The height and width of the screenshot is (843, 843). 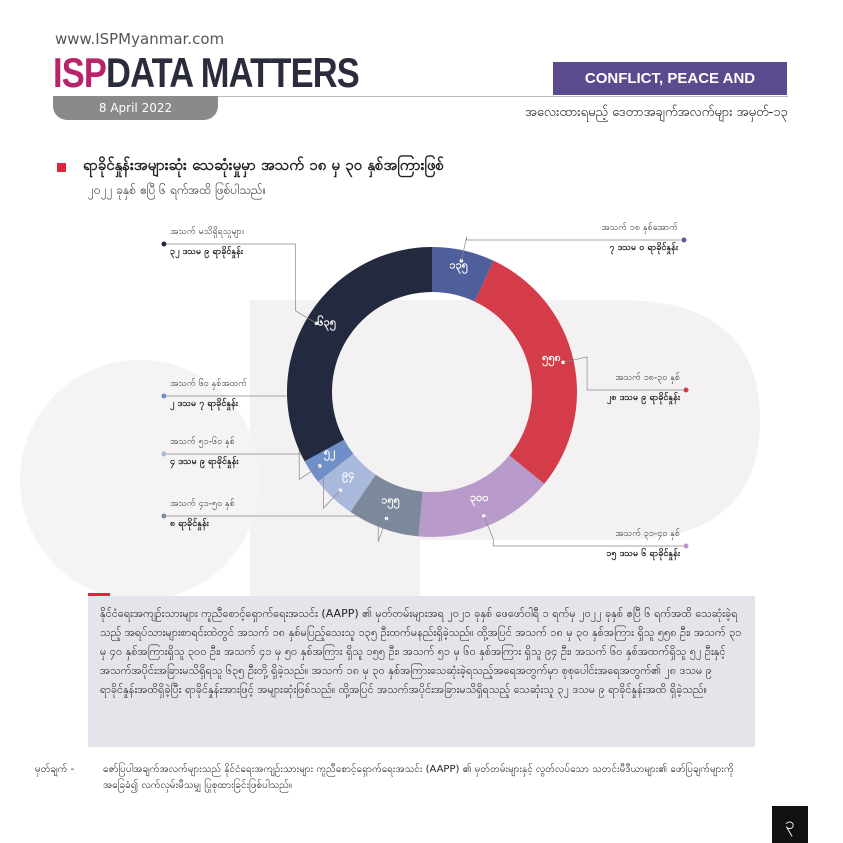 I want to click on segment-value: ၅၅၈, so click(x=551, y=359).